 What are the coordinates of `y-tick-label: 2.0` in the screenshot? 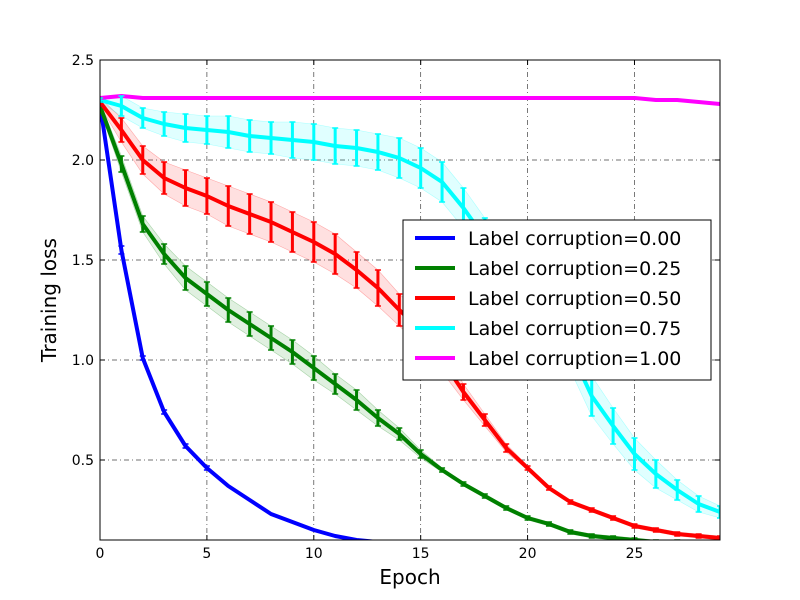 It's located at (83, 161).